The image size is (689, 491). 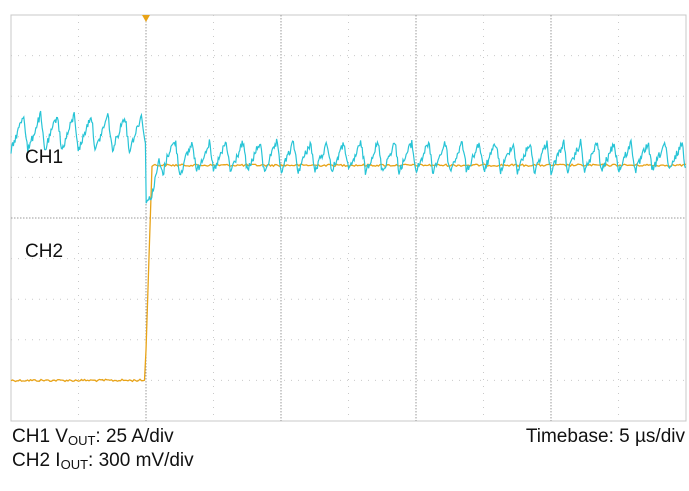 I want to click on ch2-legend-scale: : 300 mV/div, so click(x=141, y=460).